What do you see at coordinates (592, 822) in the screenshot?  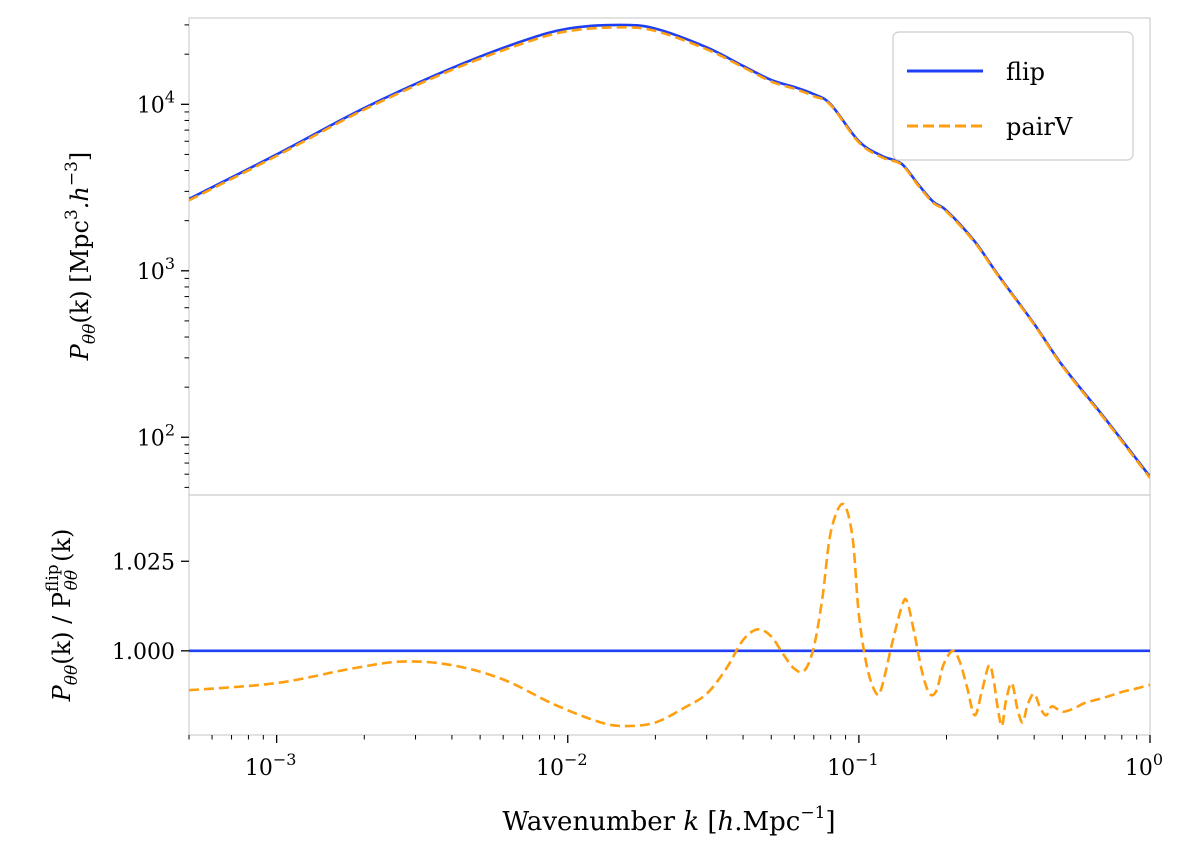 I see `xlabel-pre: Wavenumber` at bounding box center [592, 822].